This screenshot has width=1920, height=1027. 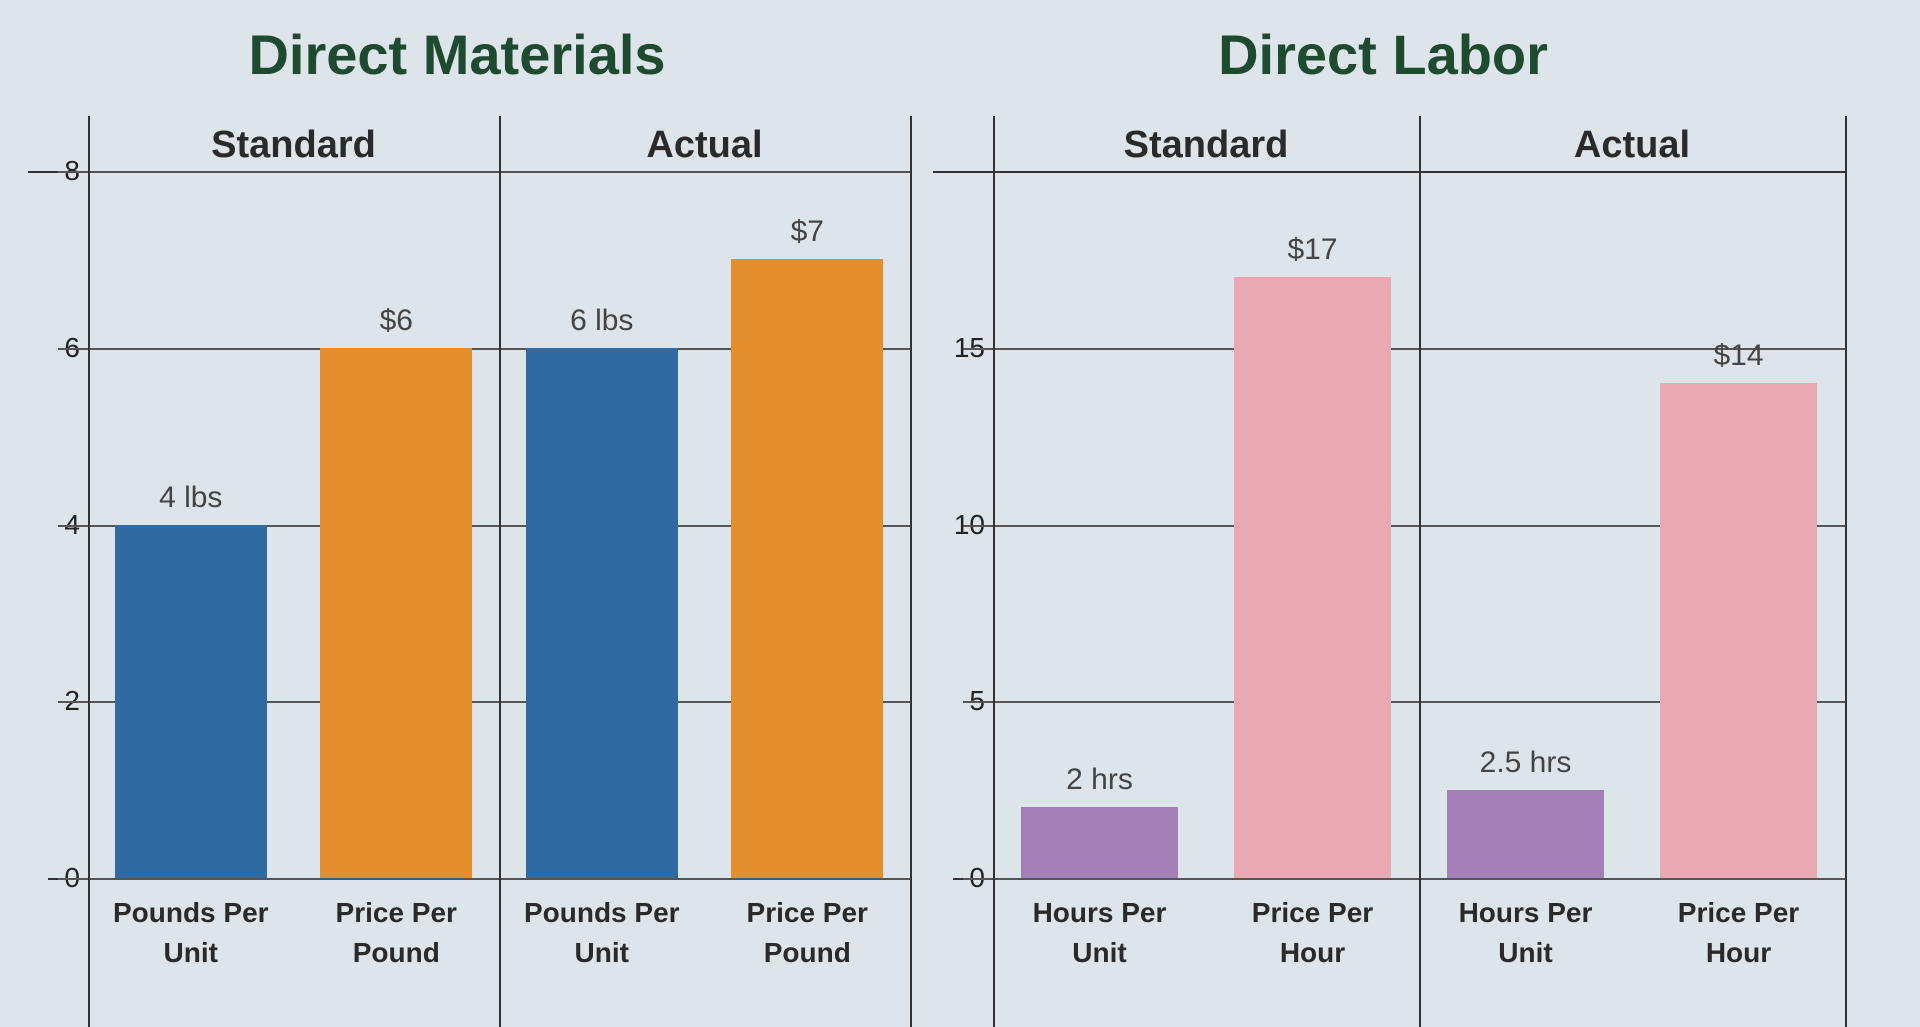 I want to click on y-tick-label: 2, so click(x=60, y=701).